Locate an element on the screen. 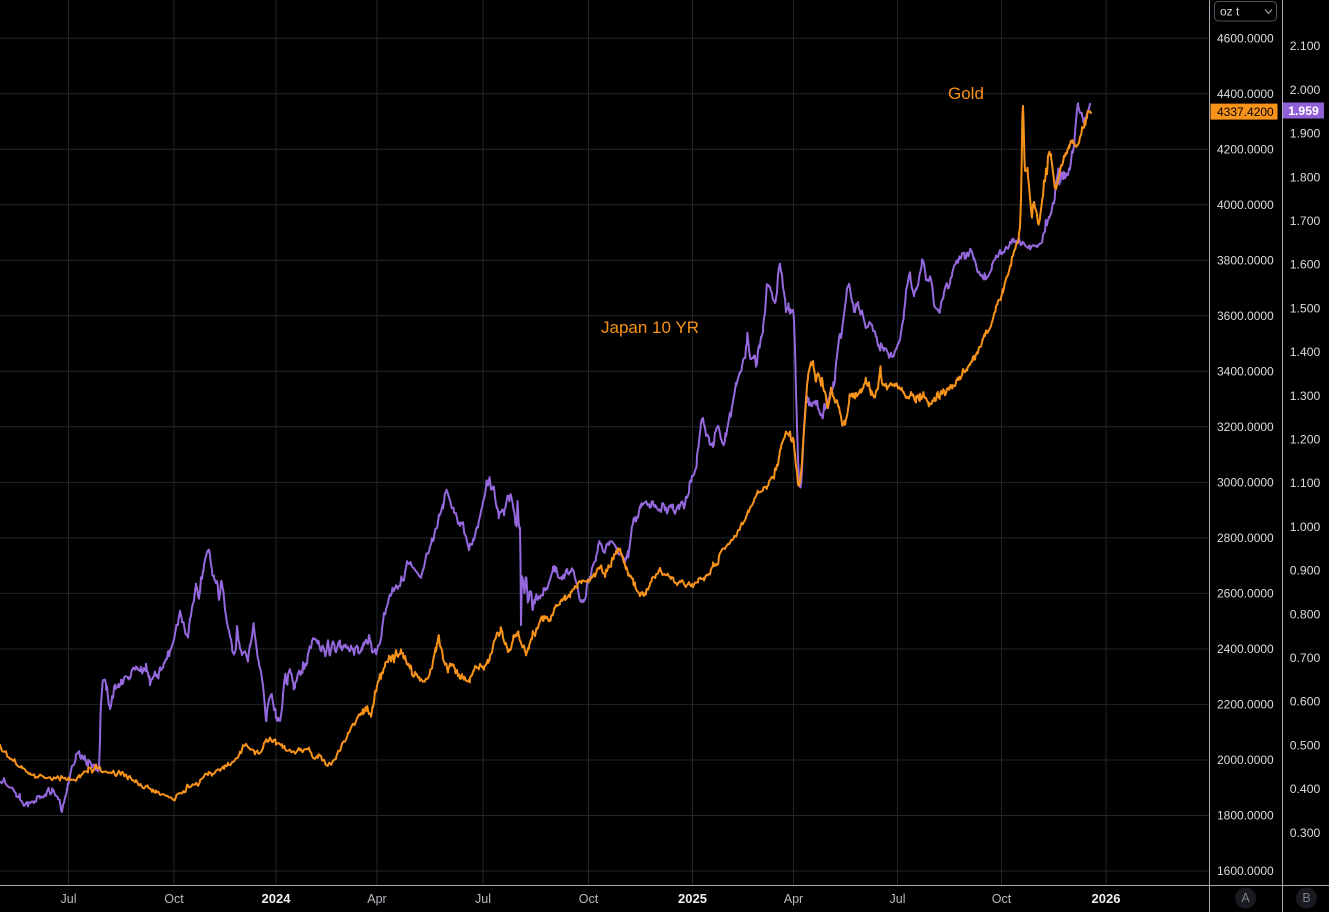 Image resolution: width=1329 pixels, height=912 pixels. svg-text: 0.300 is located at coordinates (1305, 833).